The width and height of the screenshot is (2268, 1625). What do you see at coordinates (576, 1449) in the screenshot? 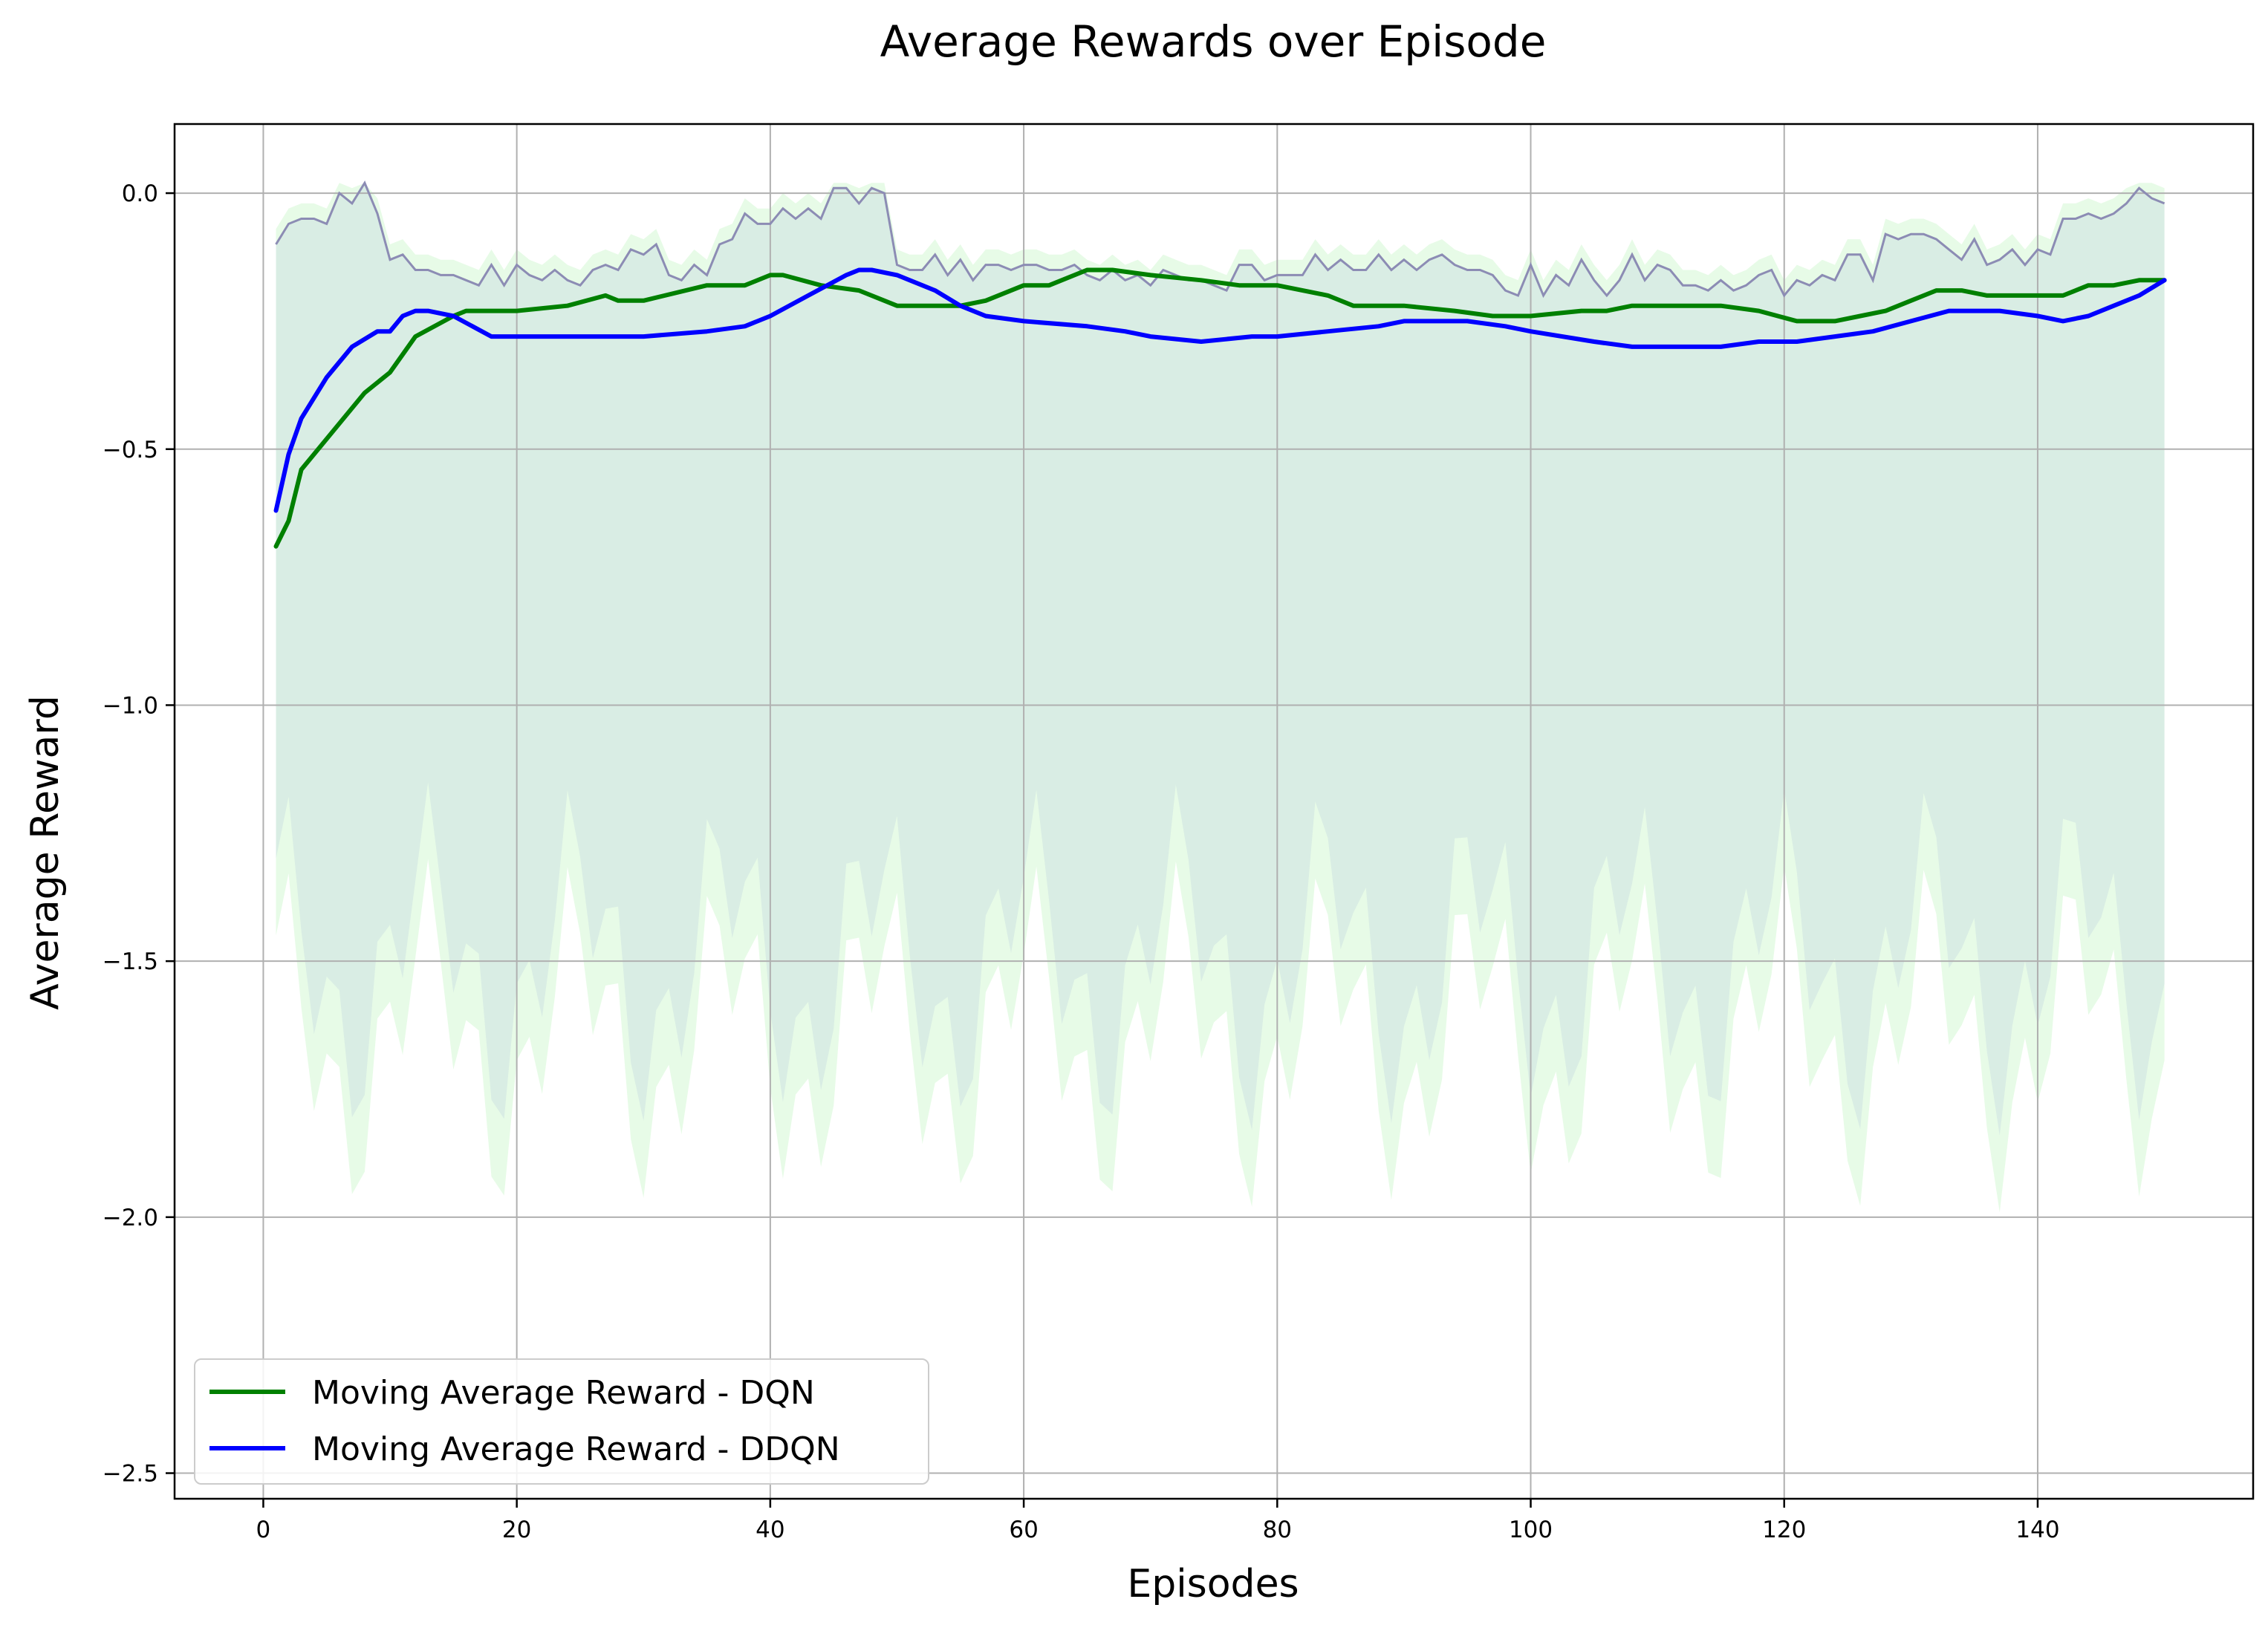
I see `legend-label-ddqn: Moving Average Reward - DDQN` at bounding box center [576, 1449].